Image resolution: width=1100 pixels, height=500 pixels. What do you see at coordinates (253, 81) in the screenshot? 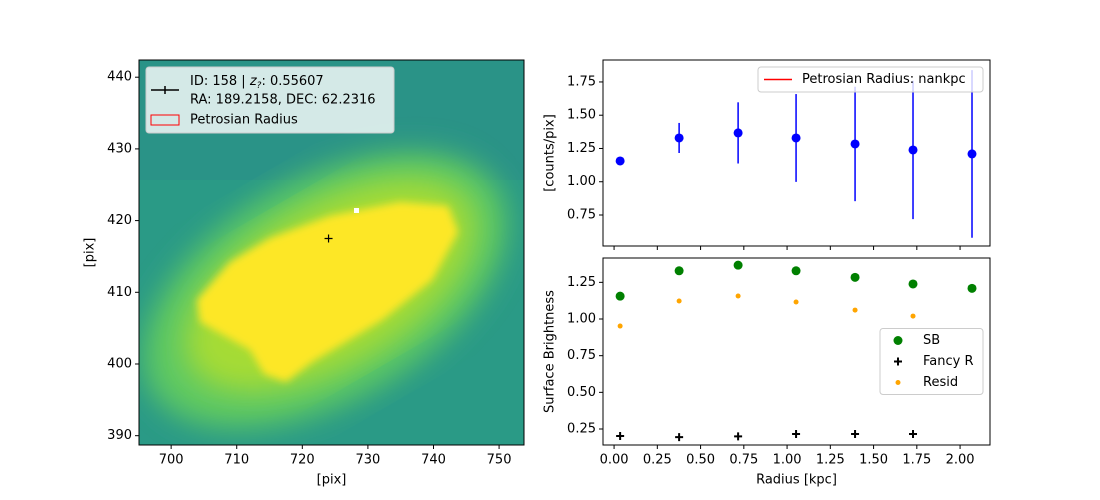
I see `legend-label-part: z` at bounding box center [253, 81].